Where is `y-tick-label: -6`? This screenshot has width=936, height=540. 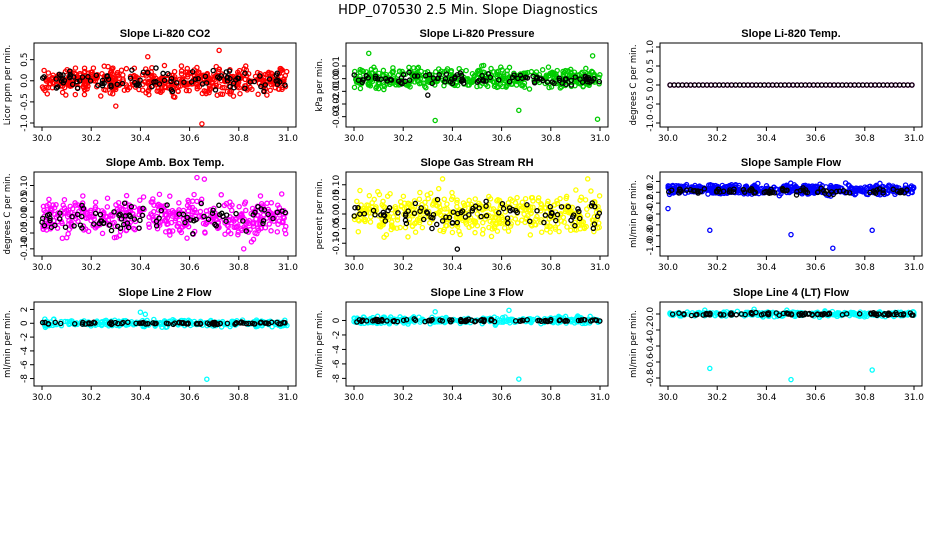
y-tick-label: -6 is located at coordinates (337, 363).